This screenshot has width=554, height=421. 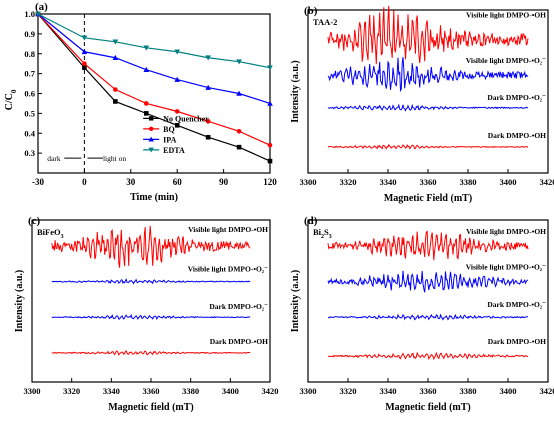 I want to click on spectrum-label-c-2: Dark DMPO-•O₂⁻, so click(x=238, y=306).